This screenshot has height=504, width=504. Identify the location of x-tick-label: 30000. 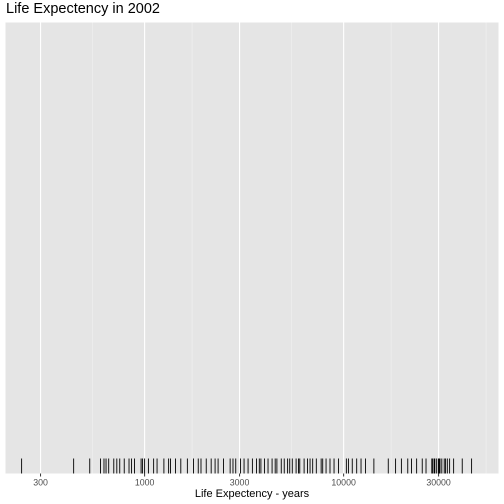
(438, 483).